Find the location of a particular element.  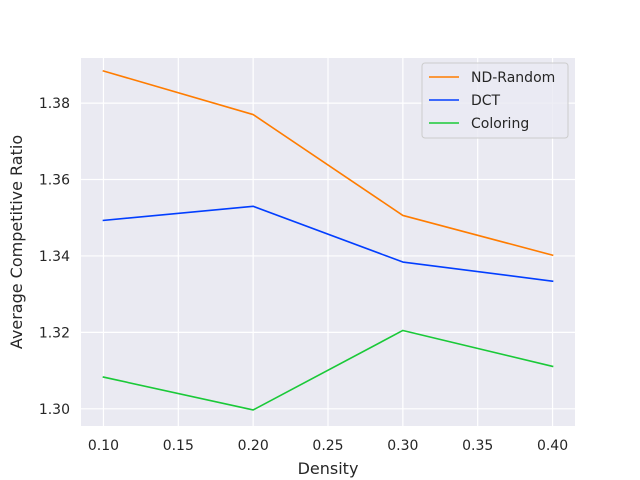

x-tick-label: 0.35 is located at coordinates (477, 446).